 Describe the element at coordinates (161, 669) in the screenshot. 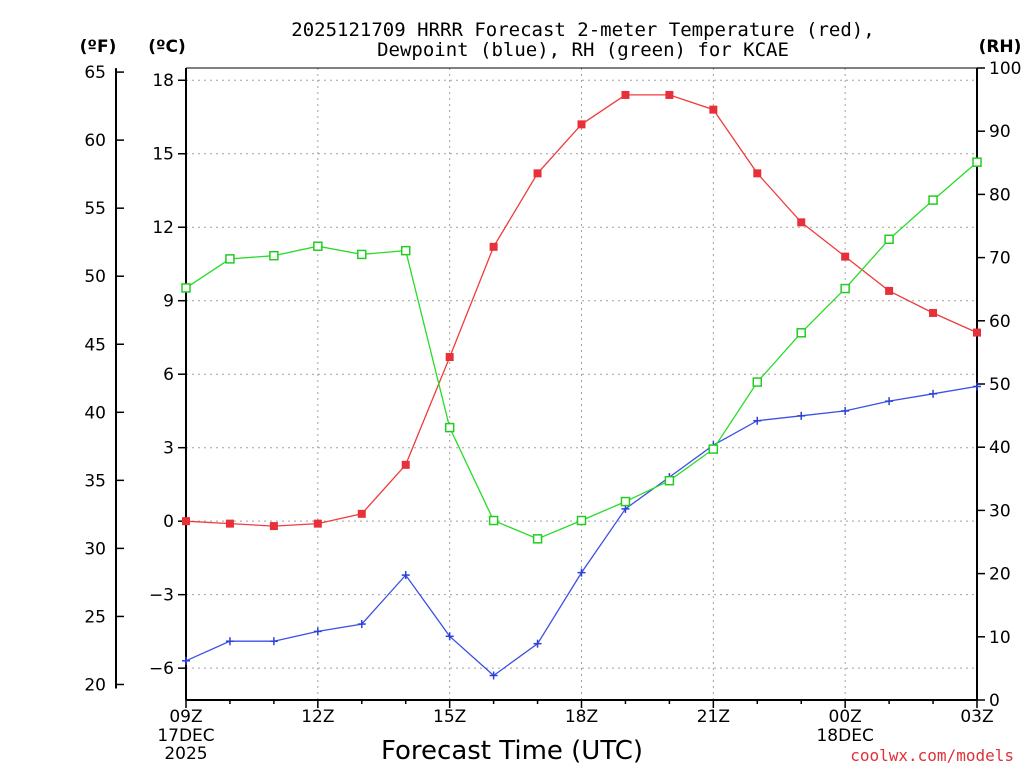

I see `celsius-tick-label: −6` at that location.